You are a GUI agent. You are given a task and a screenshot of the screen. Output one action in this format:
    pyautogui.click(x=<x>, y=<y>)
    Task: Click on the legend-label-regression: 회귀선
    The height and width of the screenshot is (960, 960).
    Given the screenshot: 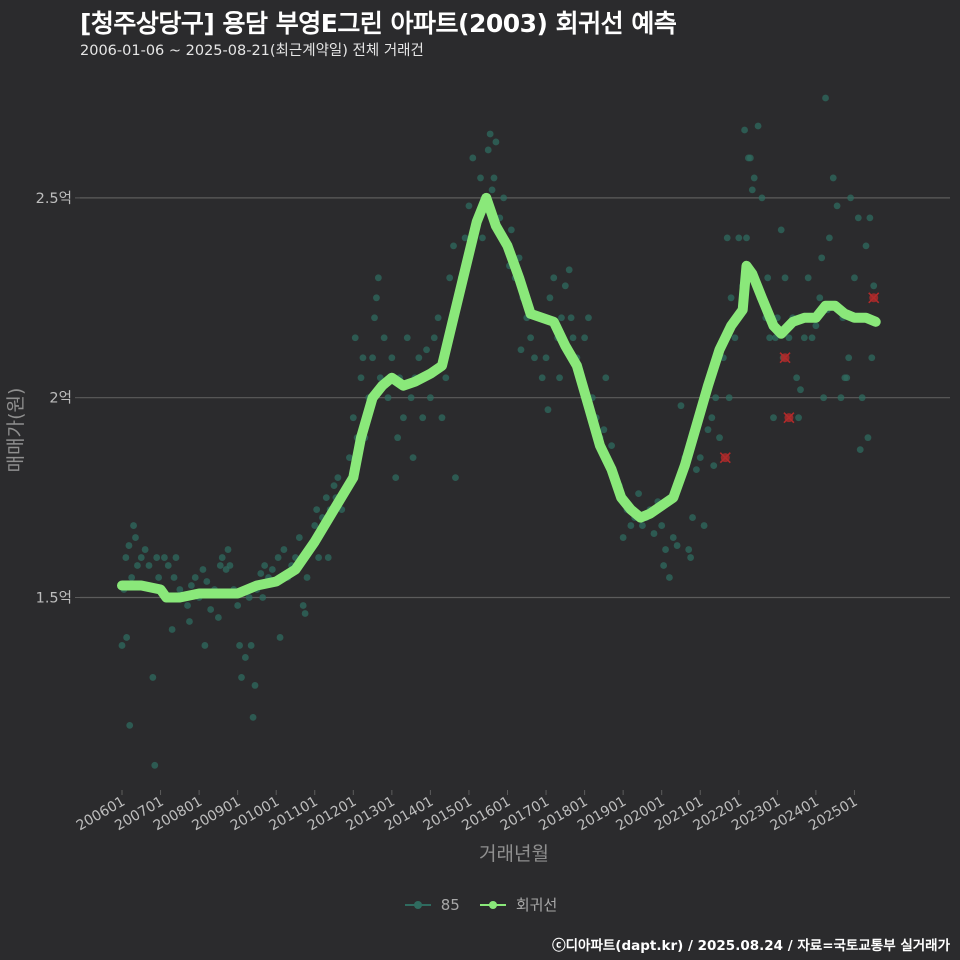 What is the action you would take?
    pyautogui.click(x=536, y=905)
    